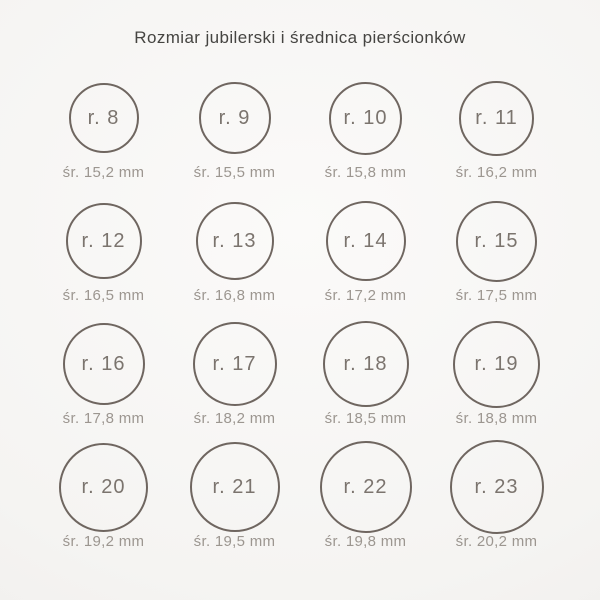  I want to click on ring-cell: r. 23 śr. 20,2 mm, so click(496, 501).